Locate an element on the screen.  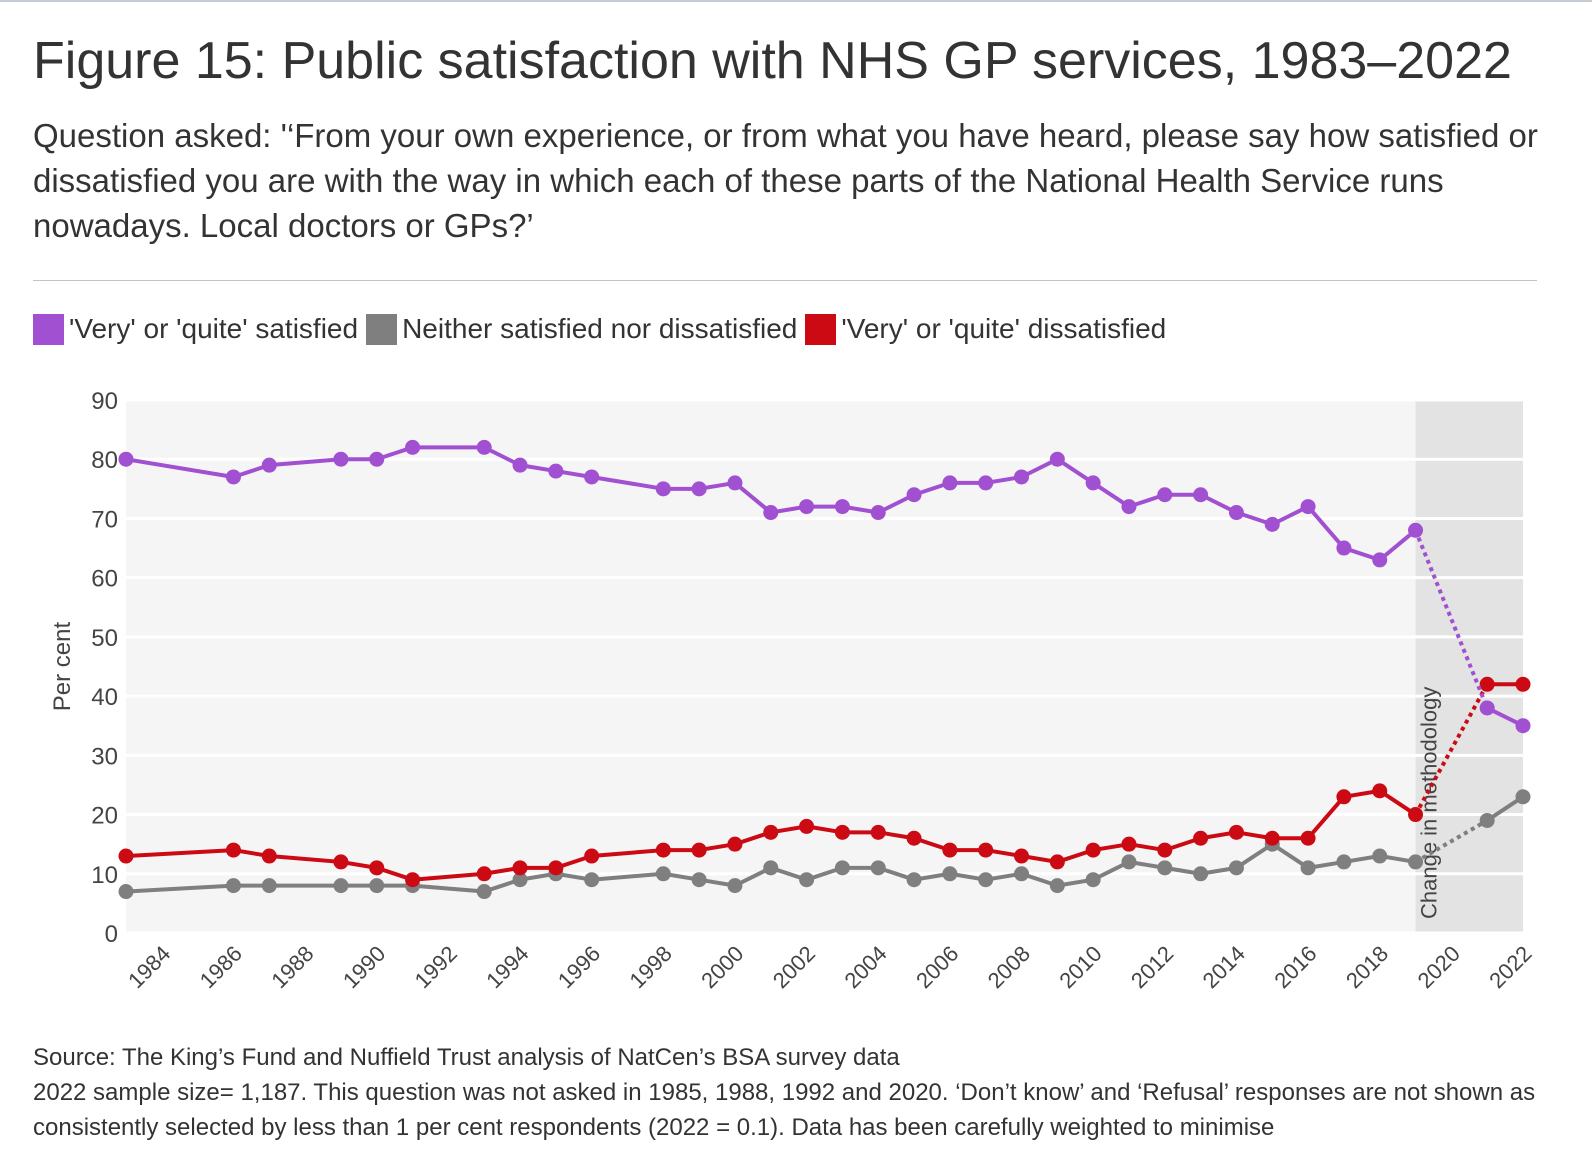
y-tick-label: 50 is located at coordinates (104, 638).